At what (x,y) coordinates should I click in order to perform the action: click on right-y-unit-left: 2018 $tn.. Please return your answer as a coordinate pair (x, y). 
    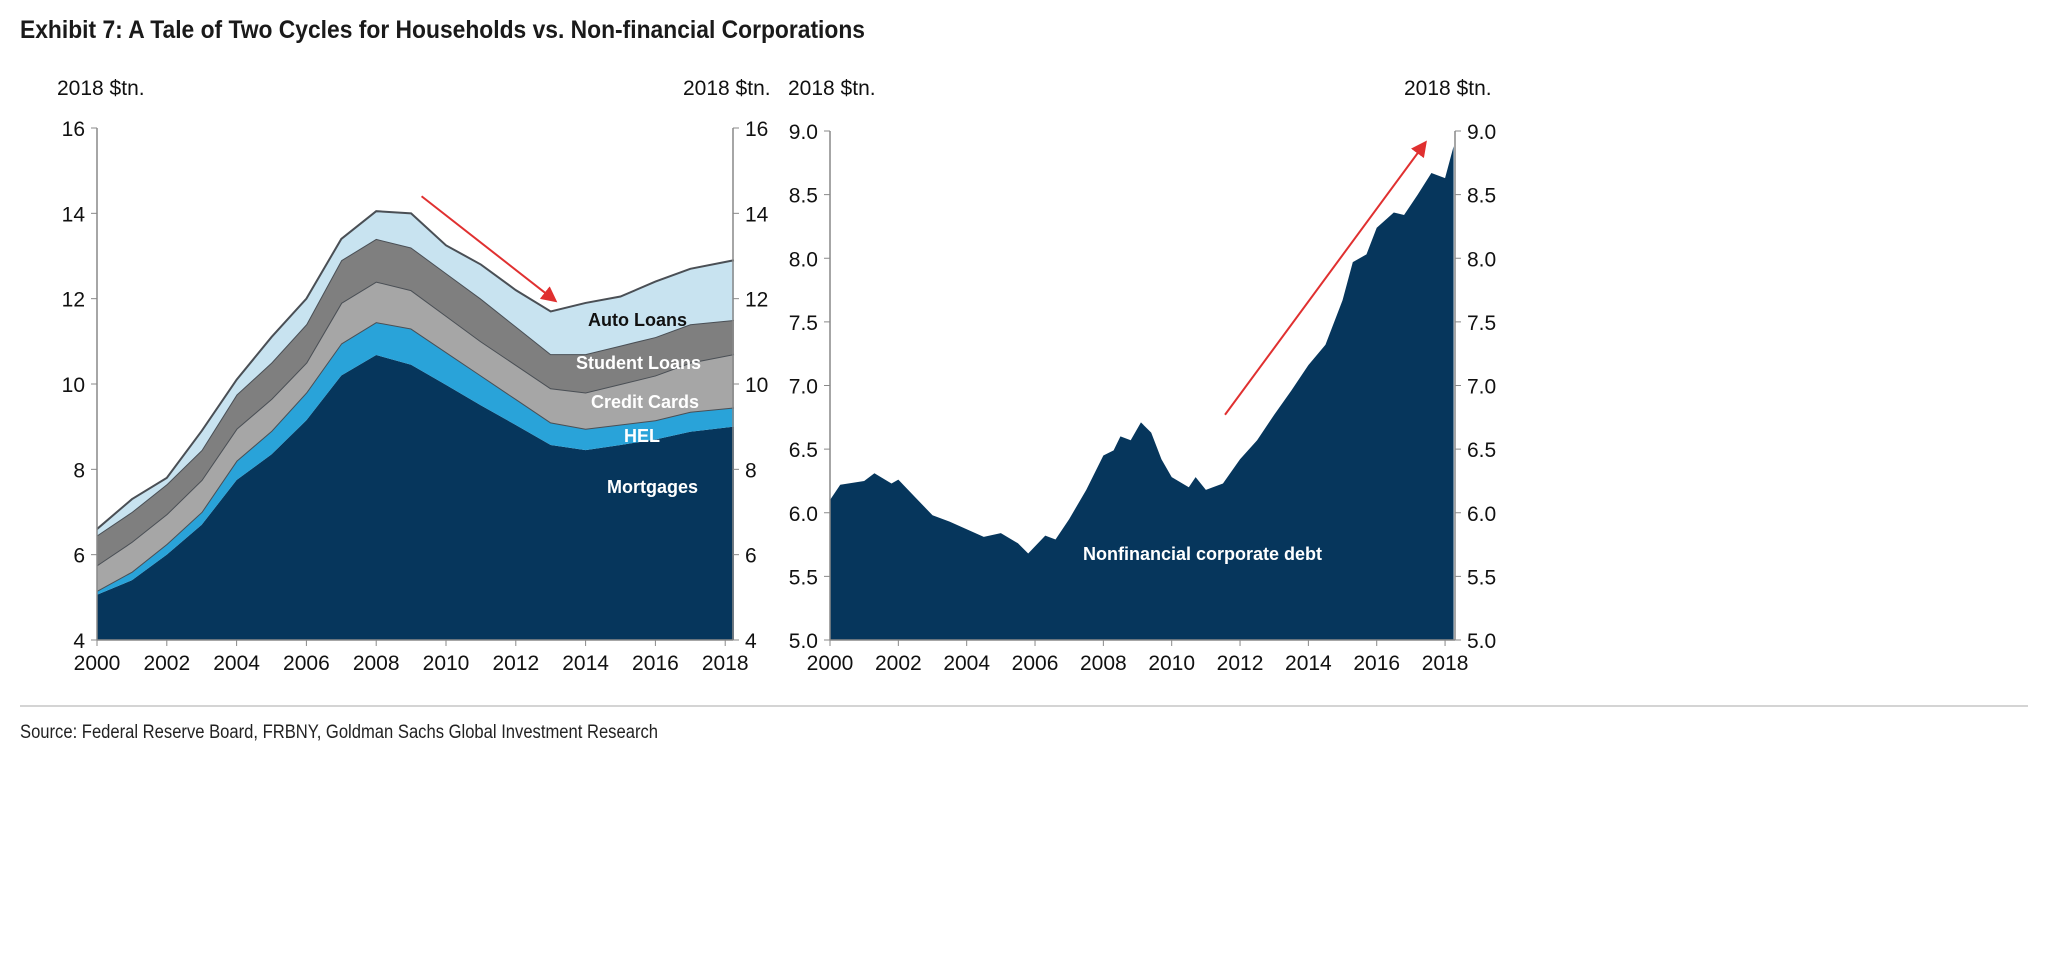
    Looking at the image, I should click on (832, 88).